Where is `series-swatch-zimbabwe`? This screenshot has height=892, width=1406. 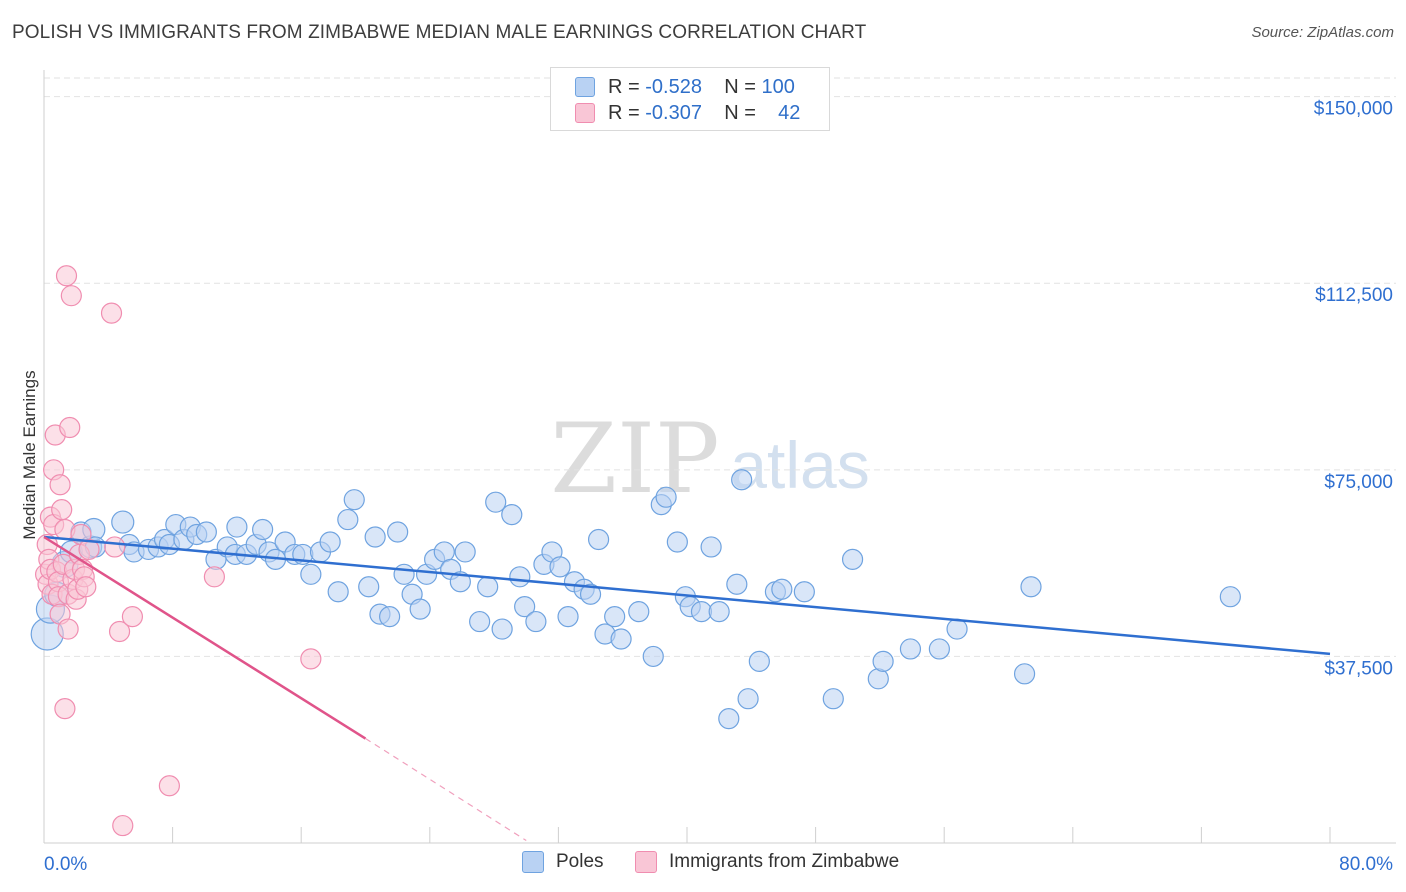 series-swatch-zimbabwe is located at coordinates (646, 862).